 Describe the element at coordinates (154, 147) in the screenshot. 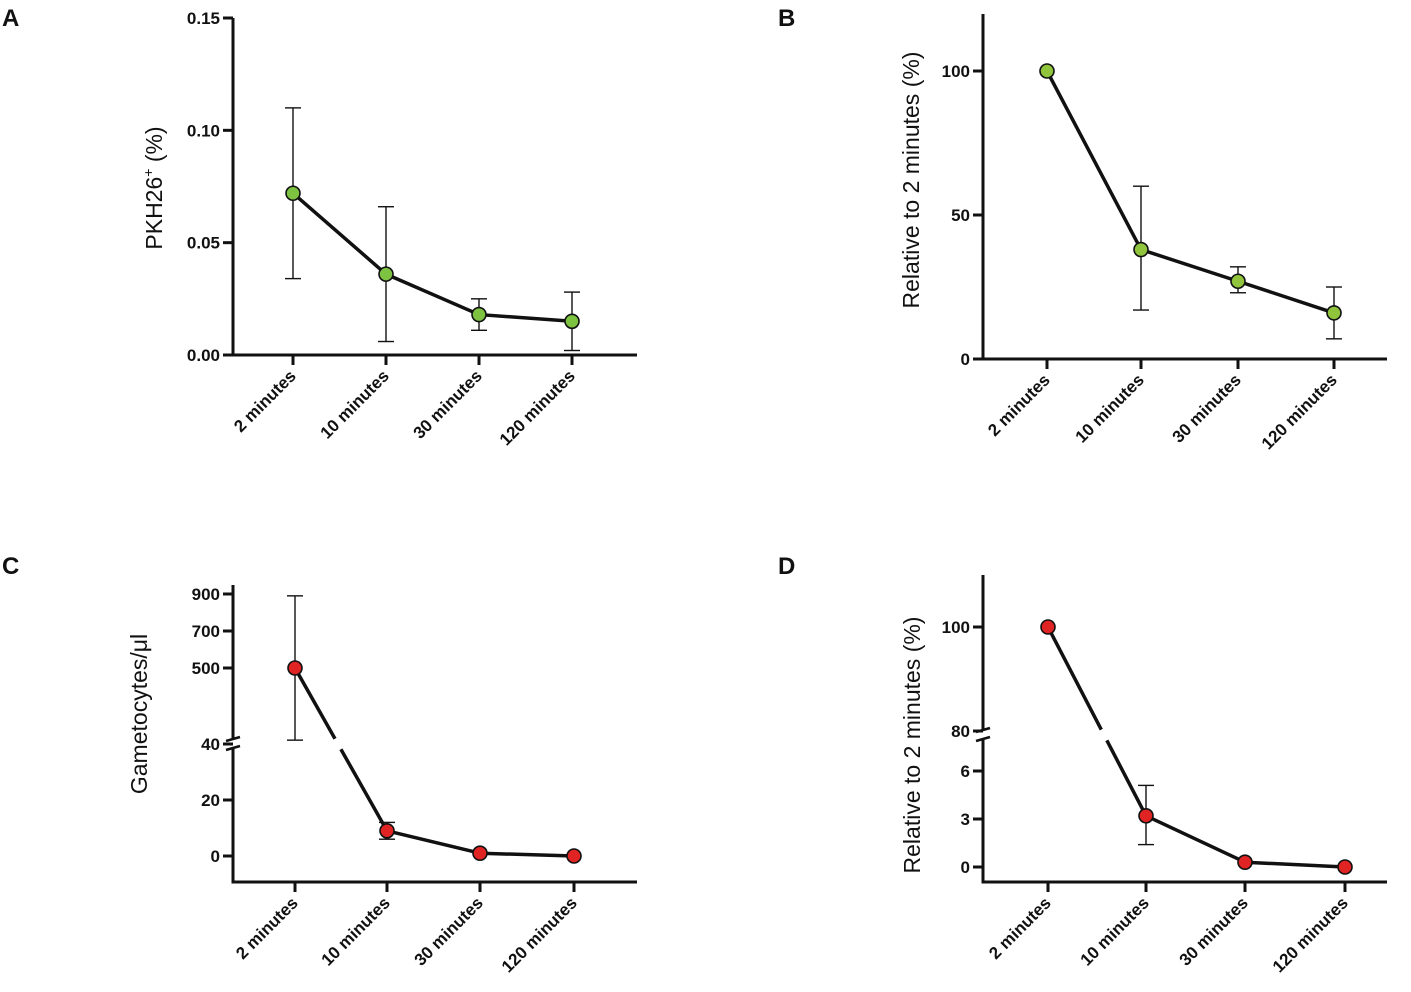

I see `y-axis-title-unit: (%)` at that location.